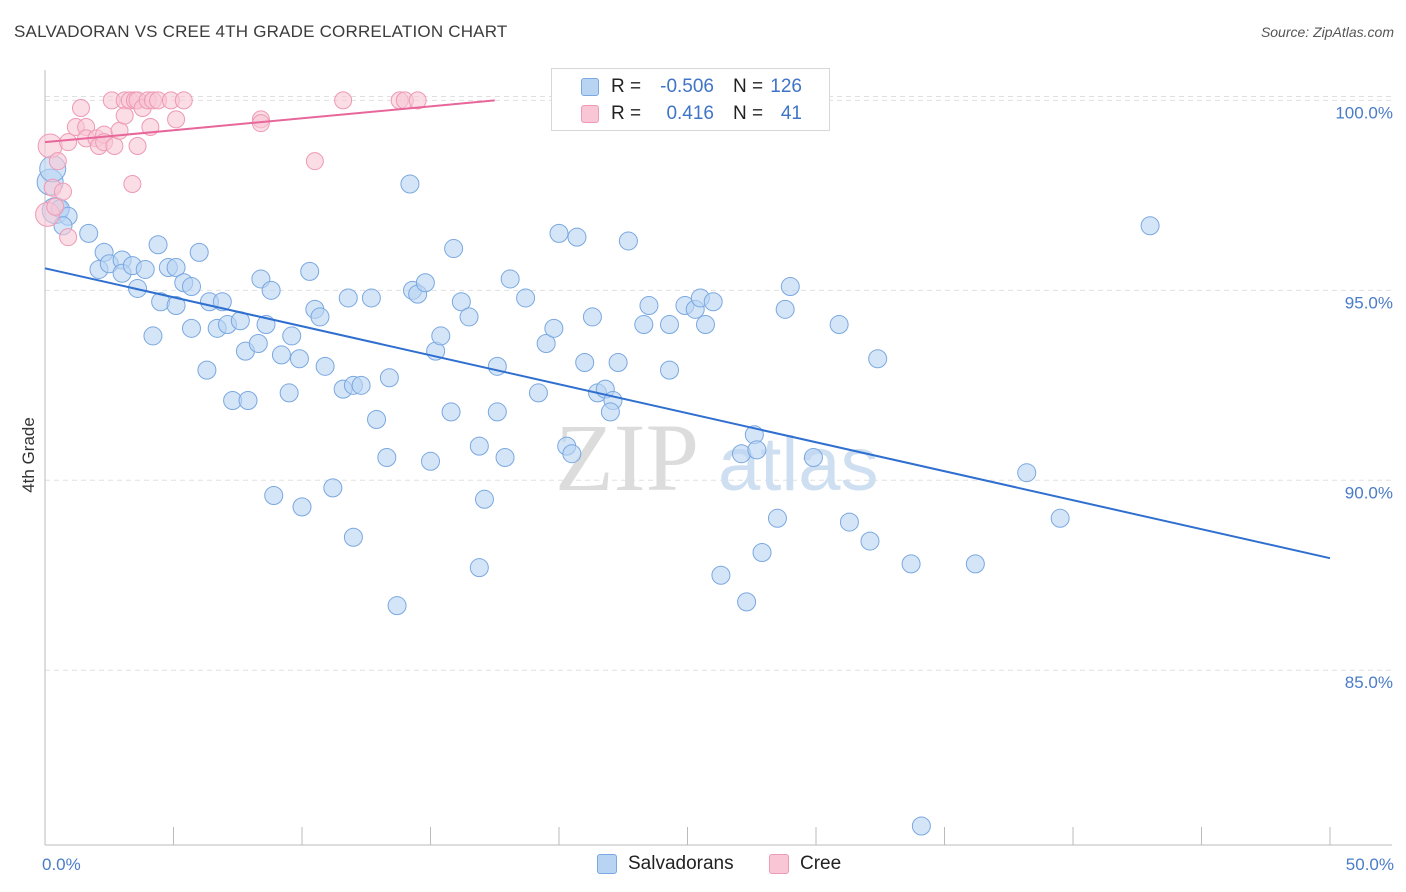 Image resolution: width=1406 pixels, height=892 pixels. I want to click on legend-r-value: 0.416, so click(690, 113).